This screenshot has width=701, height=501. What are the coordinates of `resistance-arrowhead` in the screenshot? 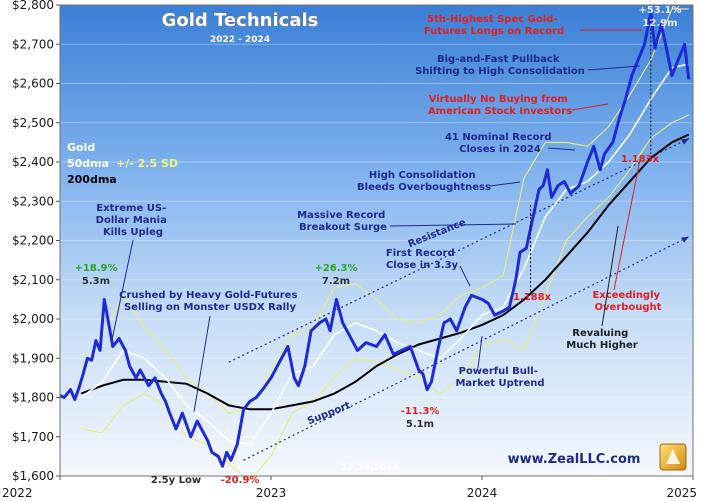 It's located at (685, 141).